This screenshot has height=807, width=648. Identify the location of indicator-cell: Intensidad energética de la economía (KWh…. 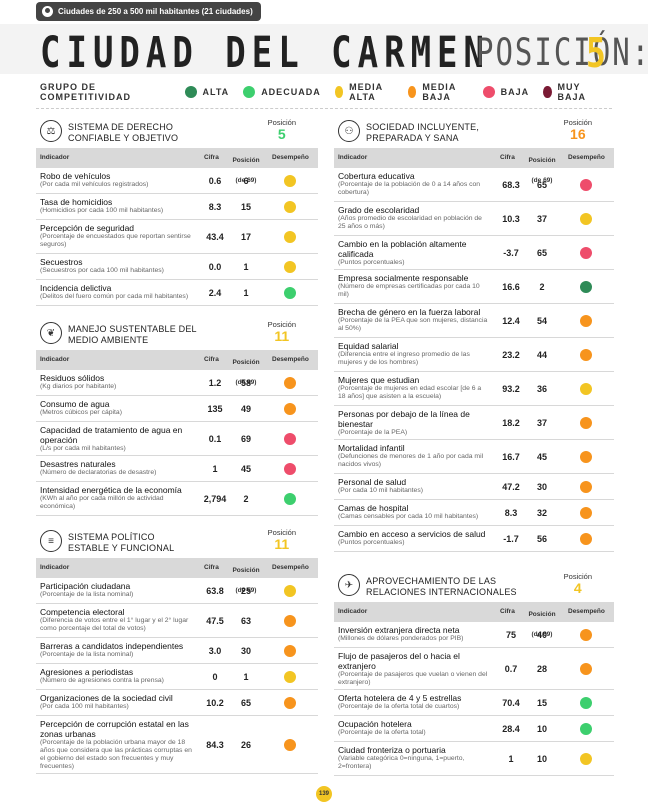
(117, 498).